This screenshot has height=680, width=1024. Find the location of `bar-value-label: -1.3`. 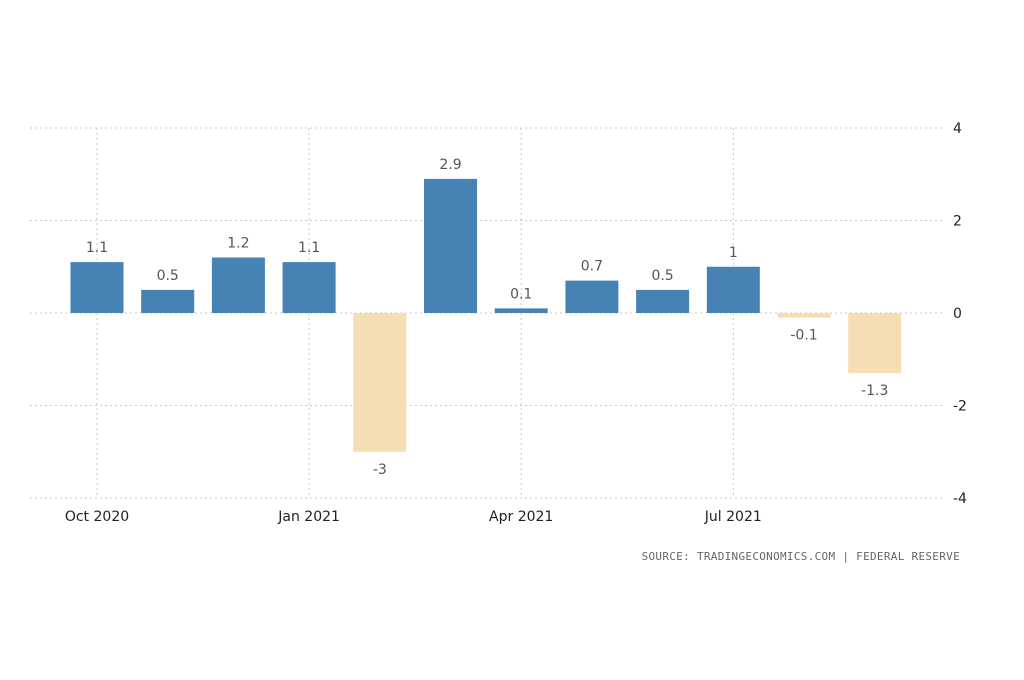

bar-value-label: -1.3 is located at coordinates (874, 391).